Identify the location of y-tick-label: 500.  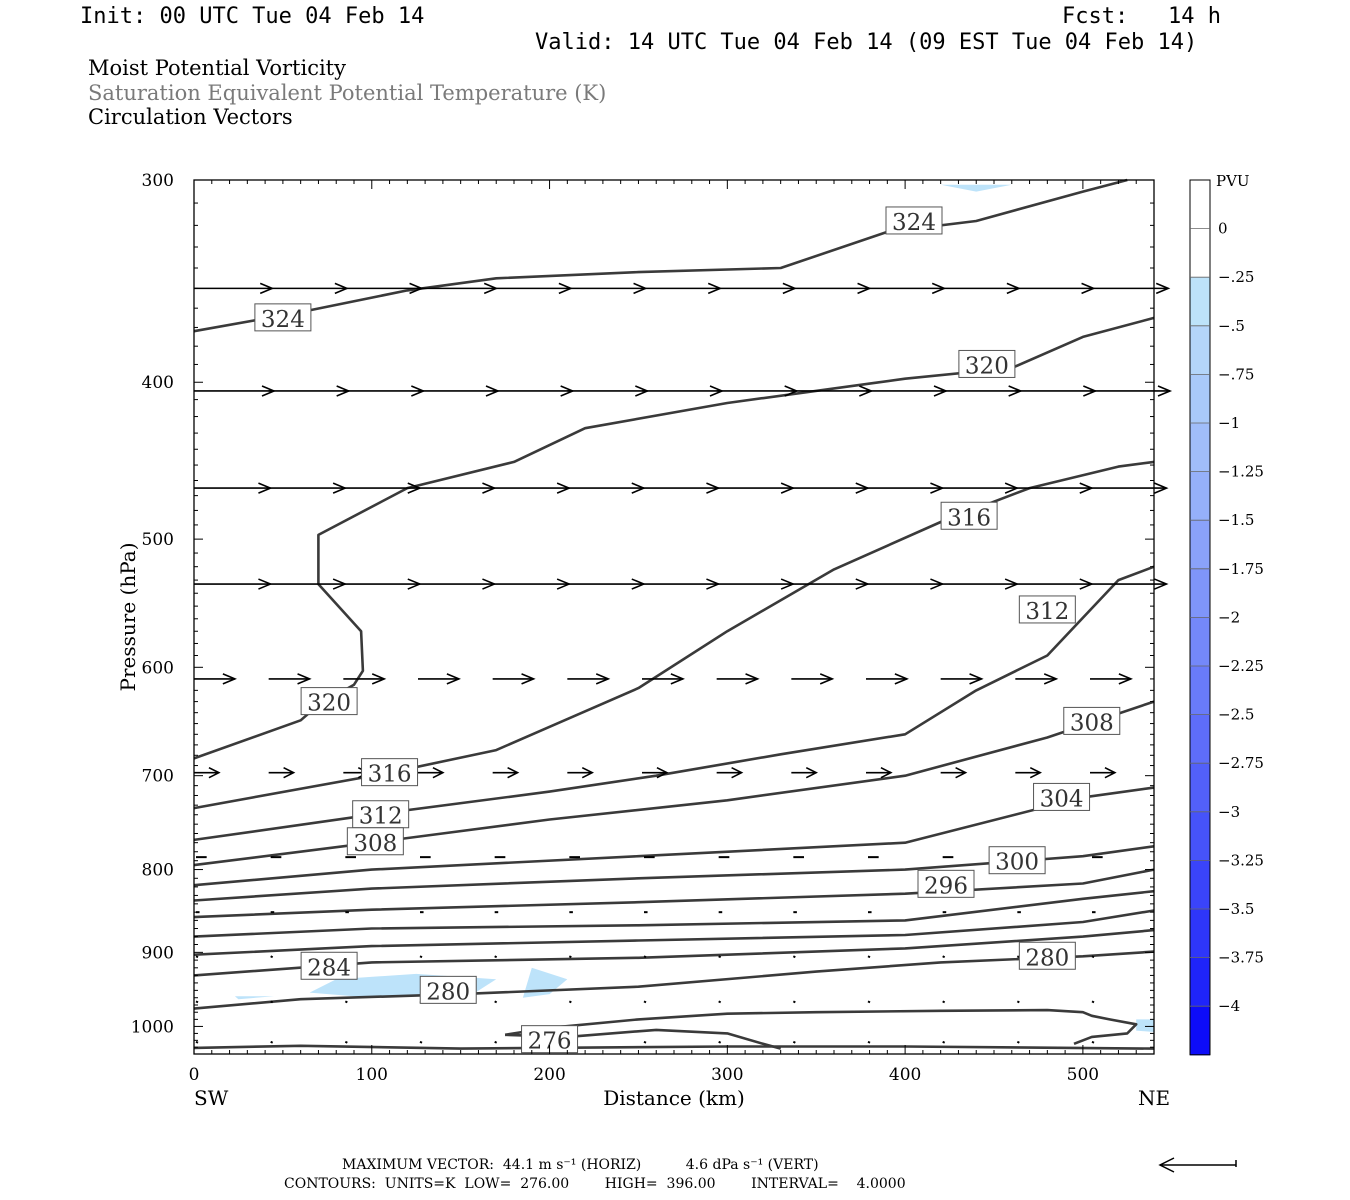
(158, 540).